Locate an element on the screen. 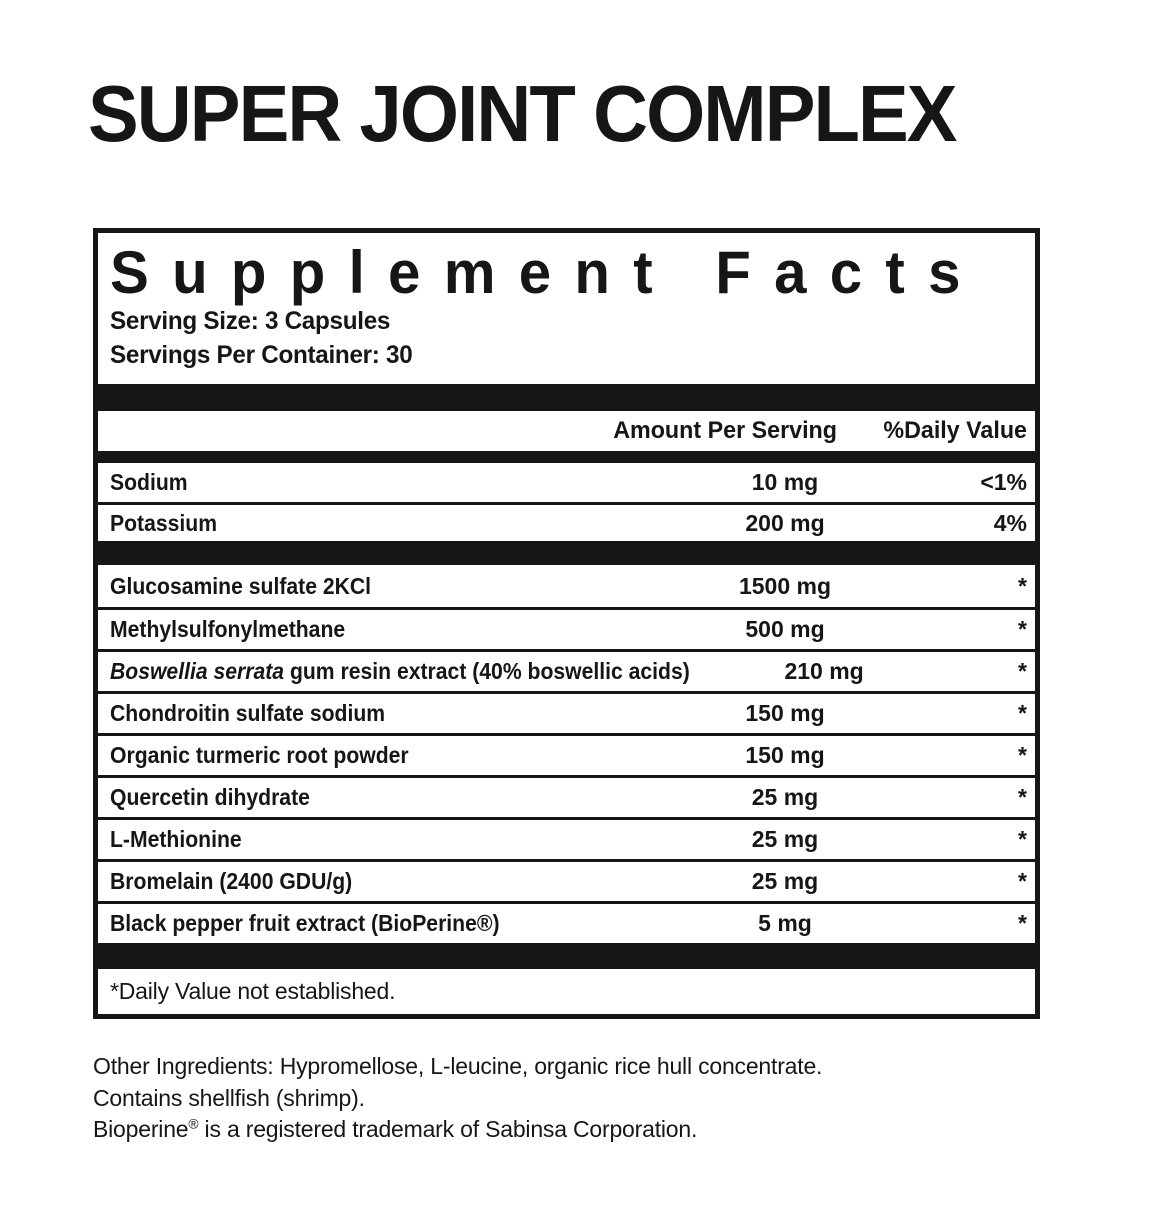 This screenshot has width=1164, height=1230. row-name: Chondroitin sulfate sodium is located at coordinates (374, 713).